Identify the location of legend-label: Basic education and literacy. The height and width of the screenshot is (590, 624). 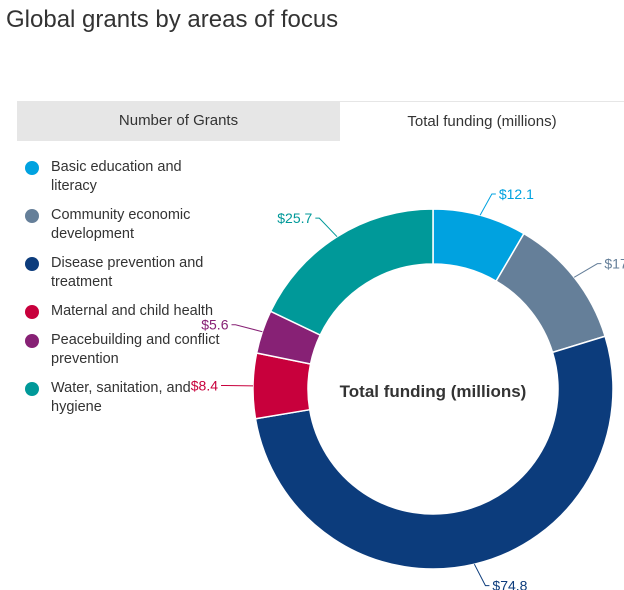
(116, 176).